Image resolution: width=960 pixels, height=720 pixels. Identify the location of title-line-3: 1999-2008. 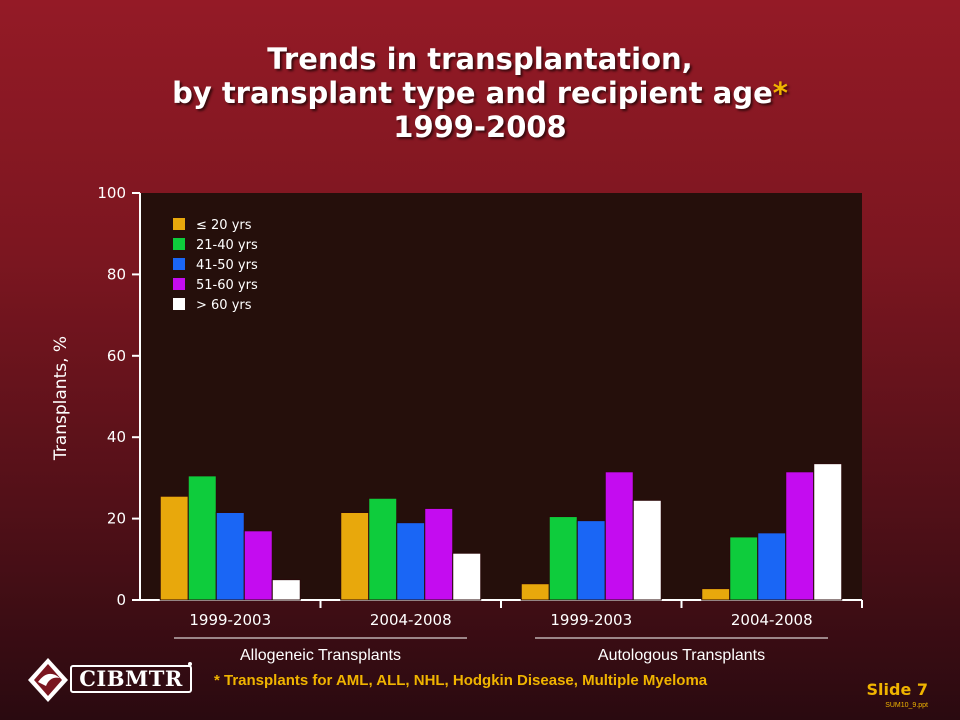
(480, 127).